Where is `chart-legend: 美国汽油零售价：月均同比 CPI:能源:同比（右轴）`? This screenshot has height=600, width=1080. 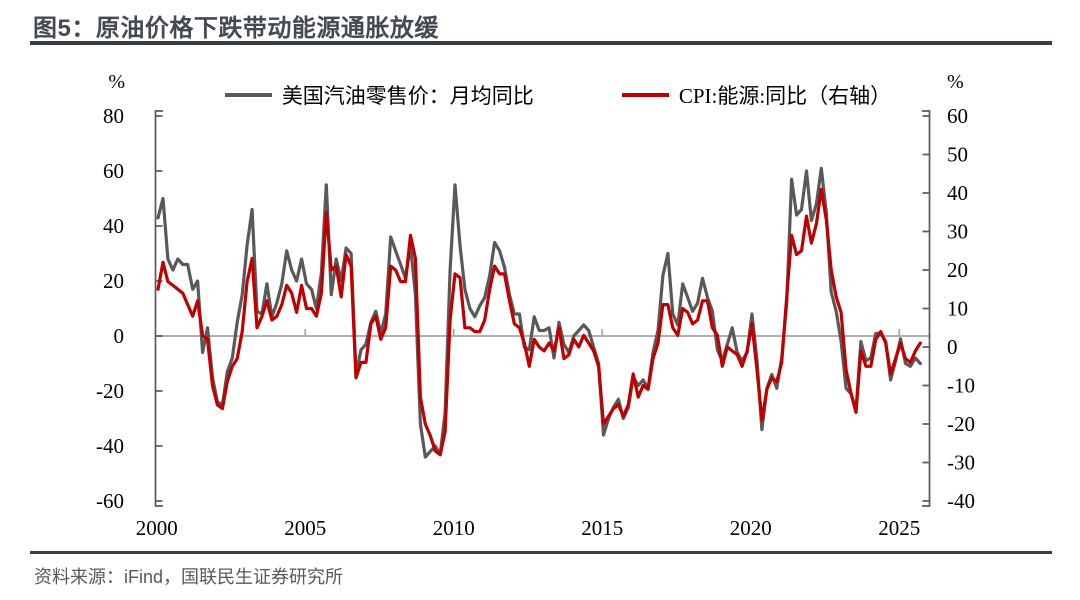
chart-legend: 美国汽油零售价：月均同比 CPI:能源:同比（右轴） is located at coordinates (549, 95).